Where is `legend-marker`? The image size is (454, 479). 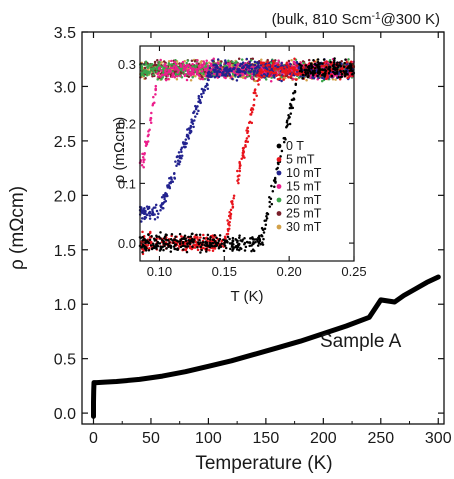
legend-marker is located at coordinates (279, 146).